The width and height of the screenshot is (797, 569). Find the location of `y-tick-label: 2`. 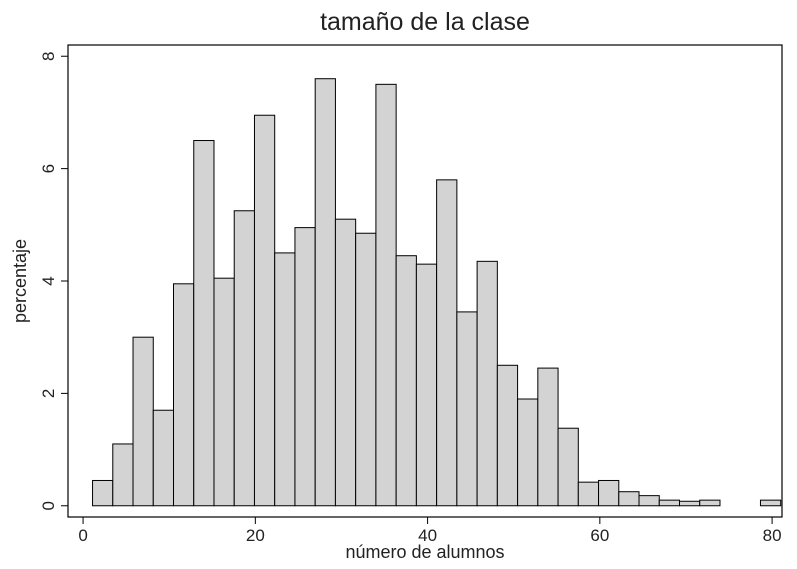

y-tick-label: 2 is located at coordinates (48, 393).